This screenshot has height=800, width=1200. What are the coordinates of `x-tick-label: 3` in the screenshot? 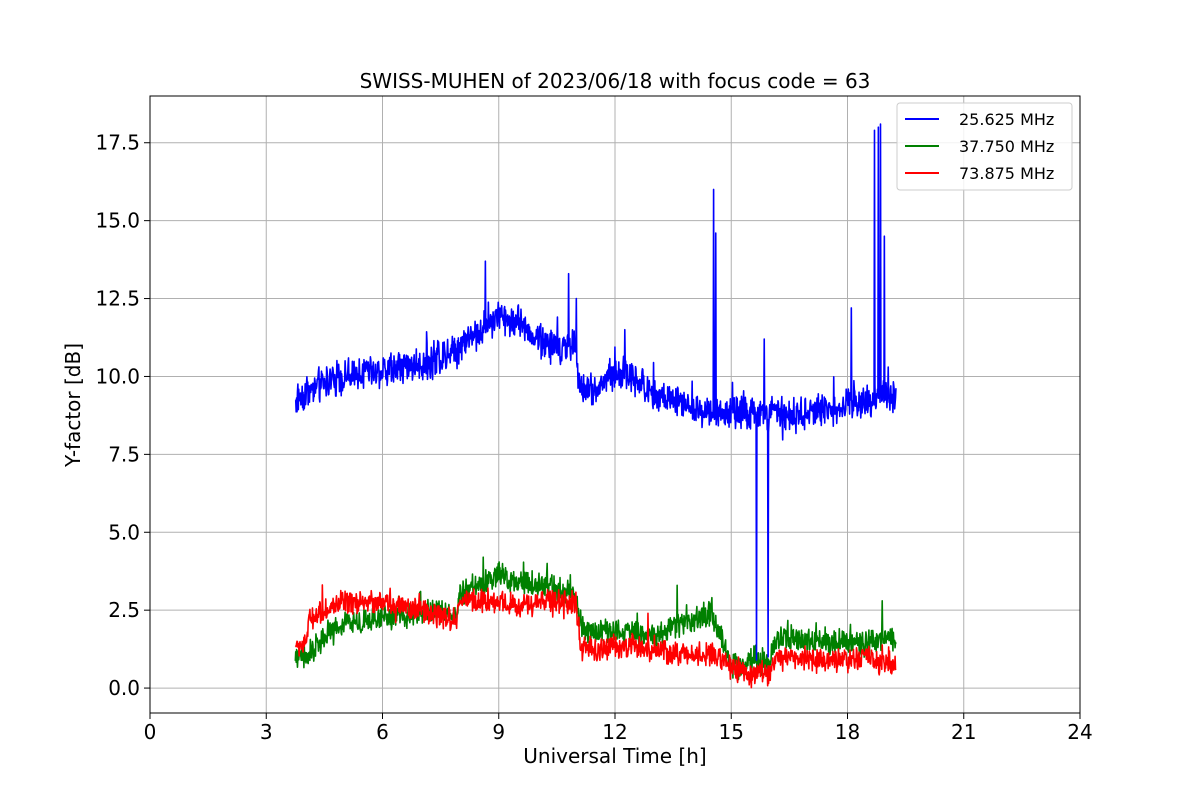 It's located at (266, 732).